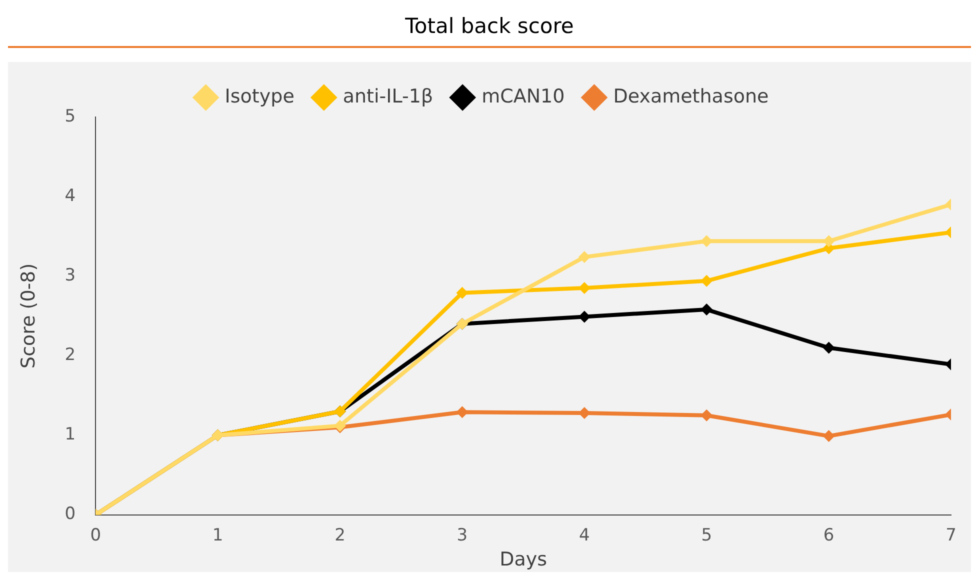 The width and height of the screenshot is (979, 586). I want to click on y-tick-label: 3, so click(70, 276).